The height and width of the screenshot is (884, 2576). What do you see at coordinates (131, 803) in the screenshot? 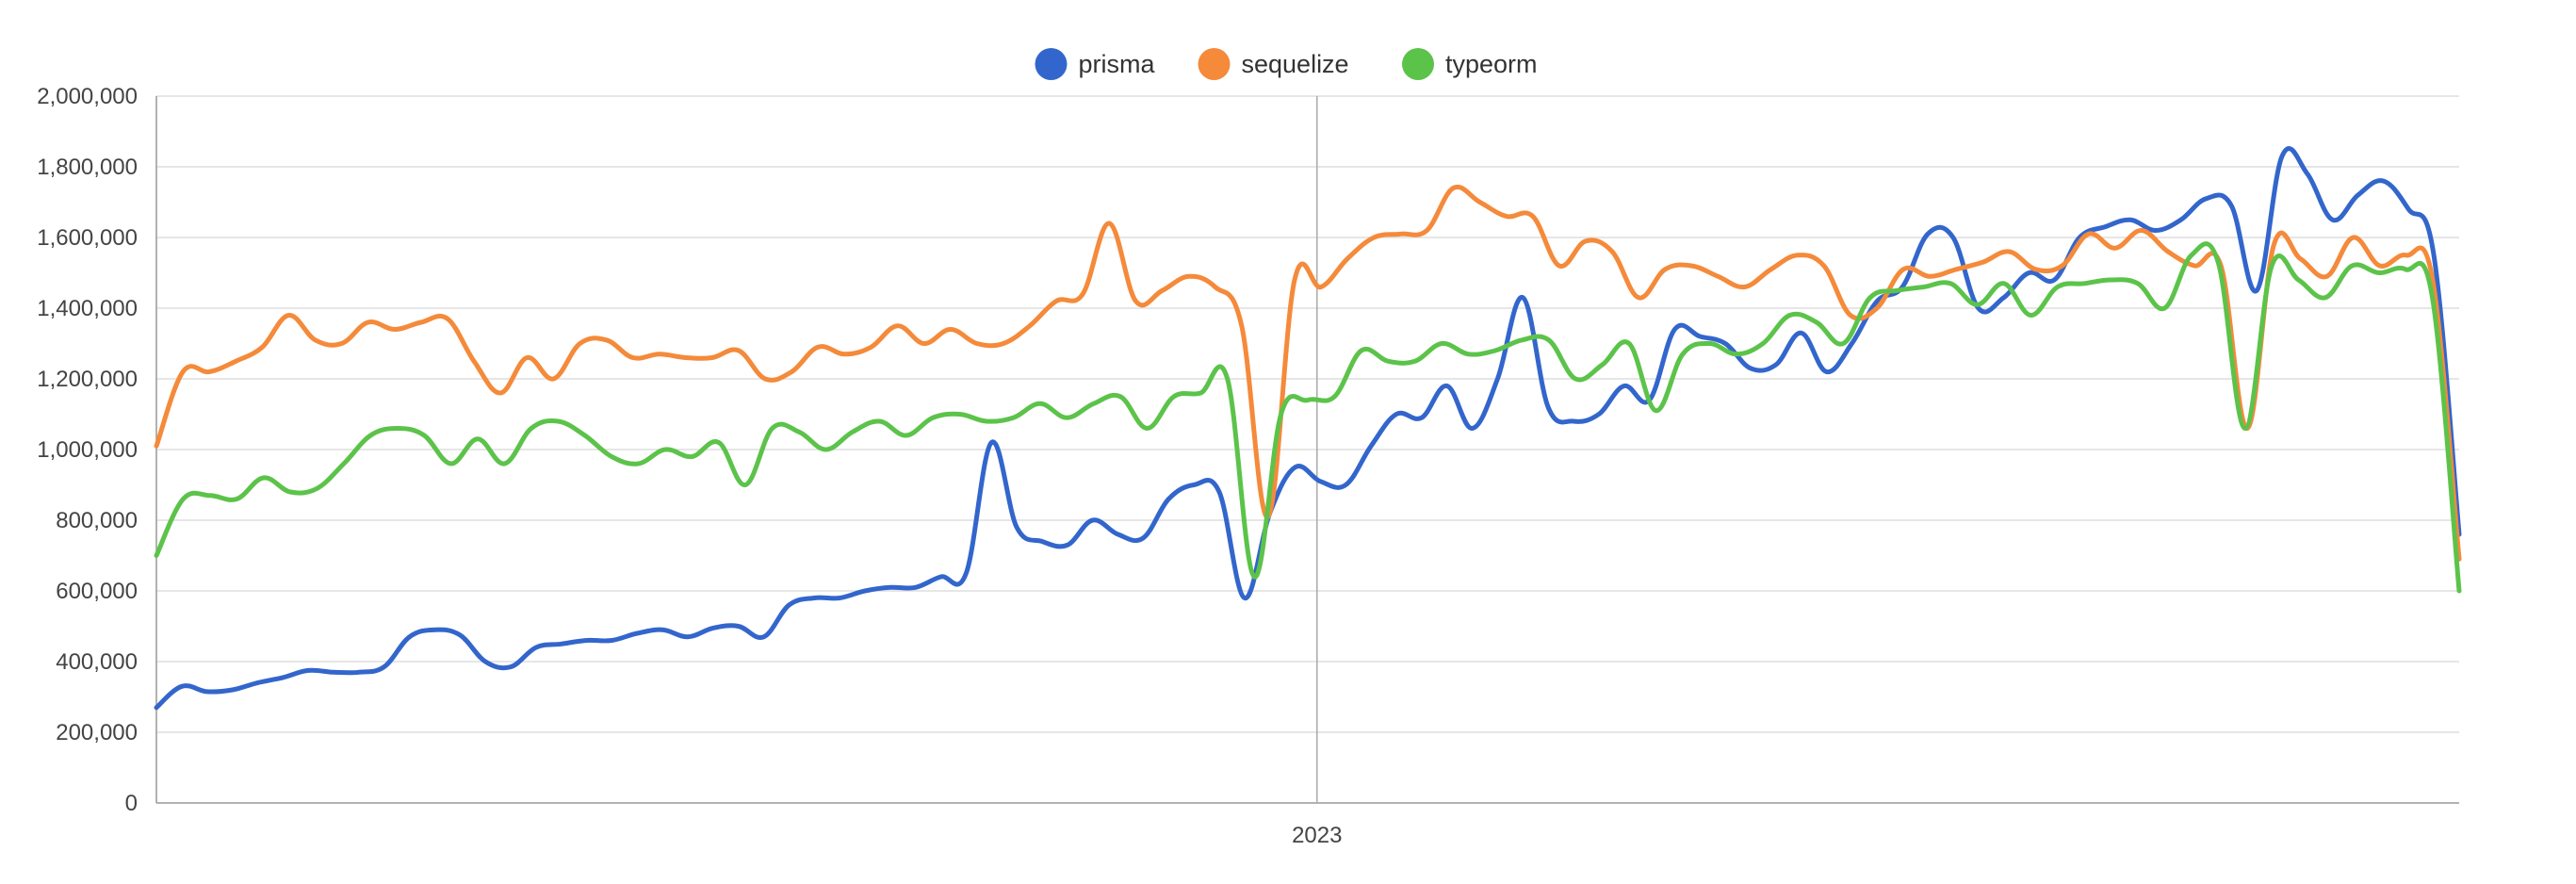
I see `y-tick-label: 0` at bounding box center [131, 803].